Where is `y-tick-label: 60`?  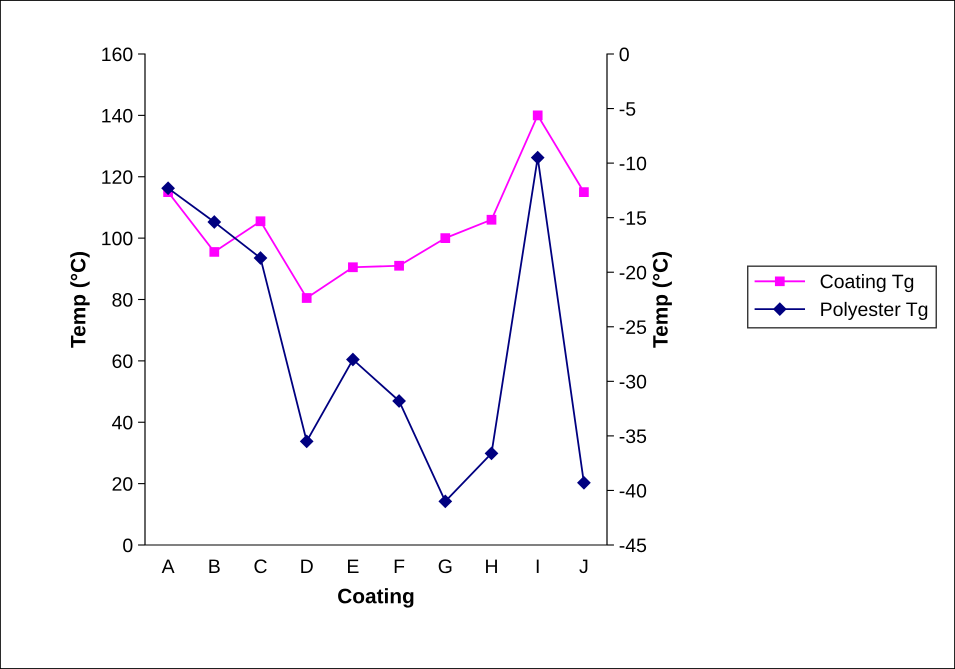 y-tick-label: 60 is located at coordinates (122, 361).